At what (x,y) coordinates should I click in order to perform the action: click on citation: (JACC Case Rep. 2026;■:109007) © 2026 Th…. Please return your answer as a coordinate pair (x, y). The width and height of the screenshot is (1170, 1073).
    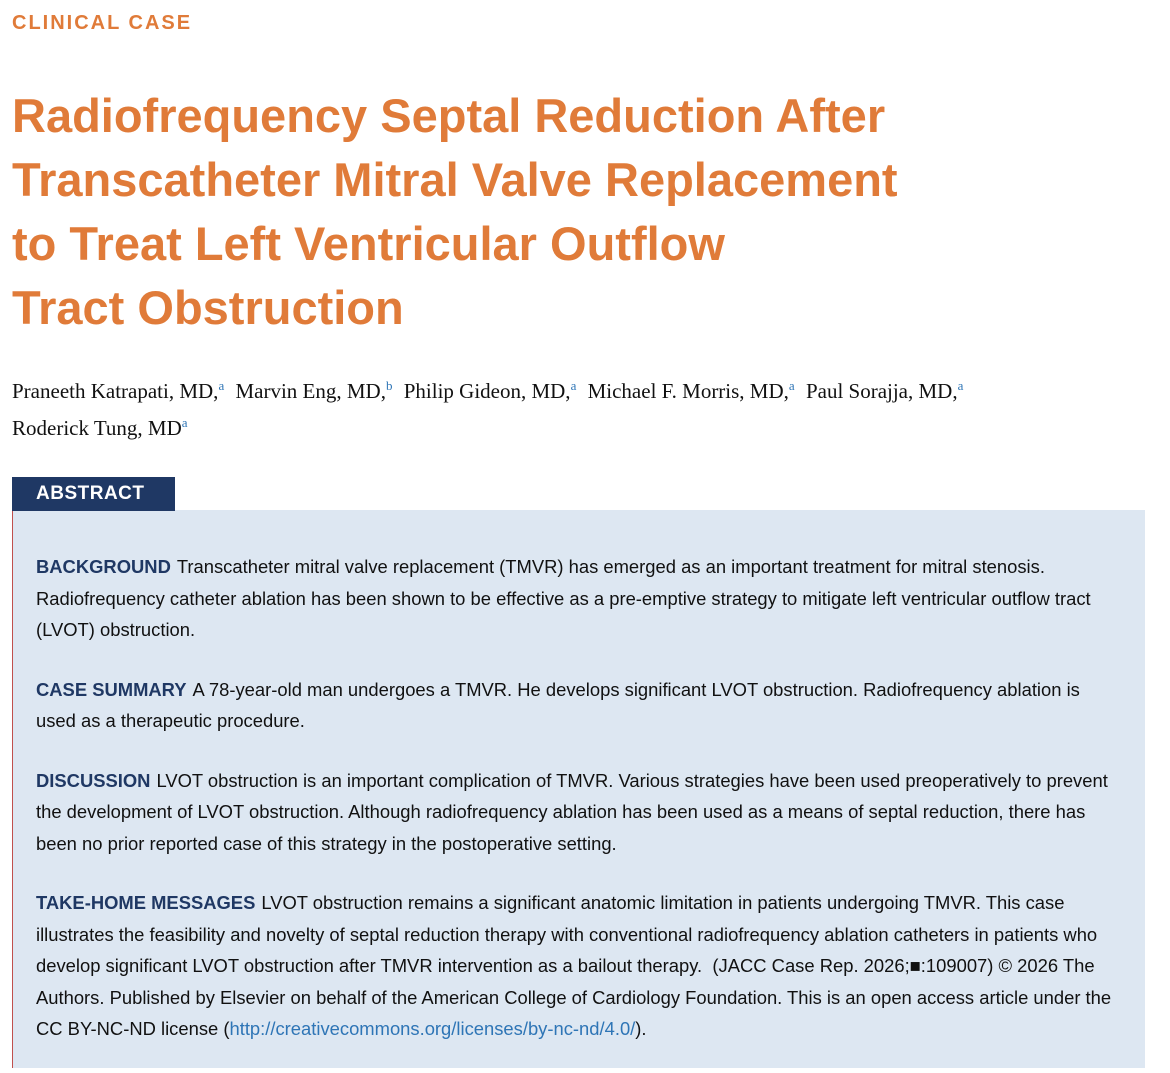
    Looking at the image, I should click on (574, 997).